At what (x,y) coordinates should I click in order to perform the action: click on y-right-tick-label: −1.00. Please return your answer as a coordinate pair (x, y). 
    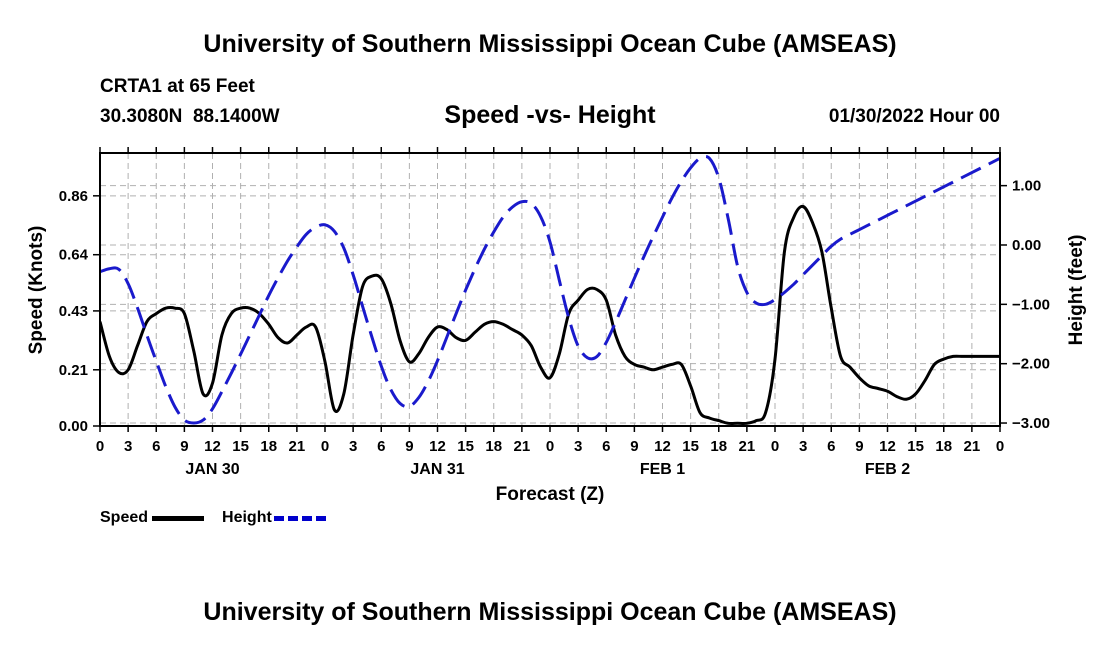
    Looking at the image, I should click on (1031, 304).